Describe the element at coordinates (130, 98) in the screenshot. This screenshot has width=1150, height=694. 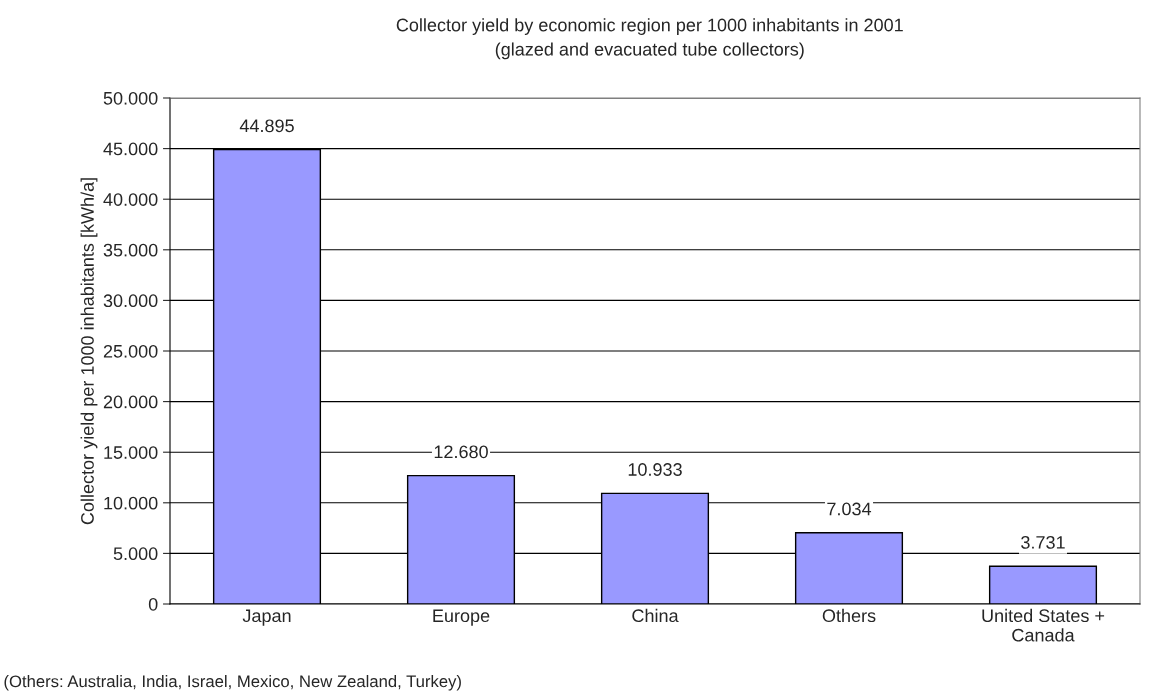
I see `y-tick-label: 50.000` at that location.